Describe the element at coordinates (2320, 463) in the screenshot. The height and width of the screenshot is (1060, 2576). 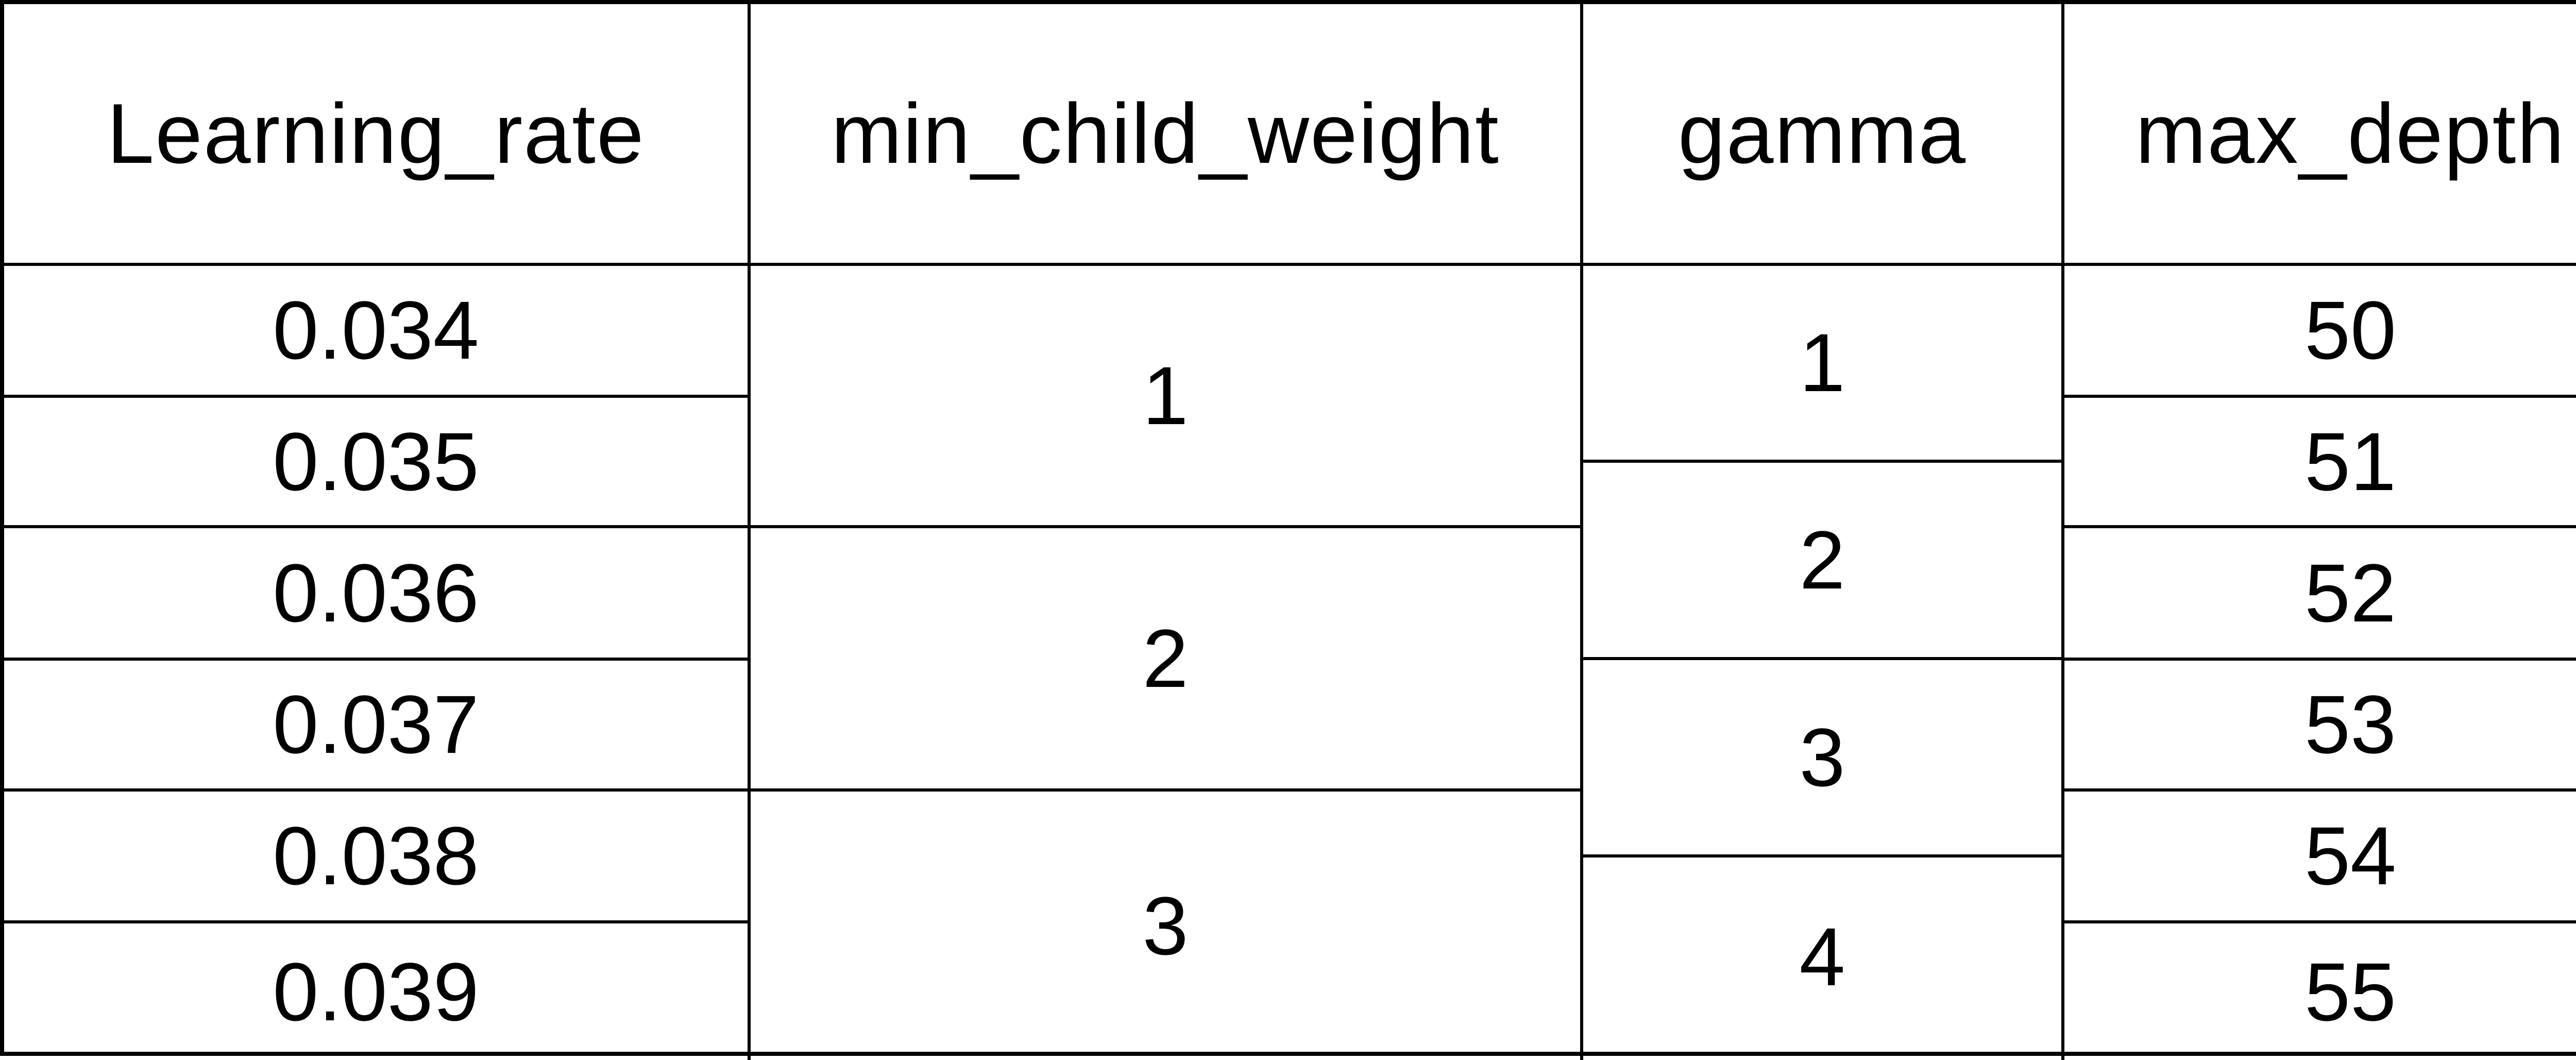
I see `max-depth-cell: 51` at that location.